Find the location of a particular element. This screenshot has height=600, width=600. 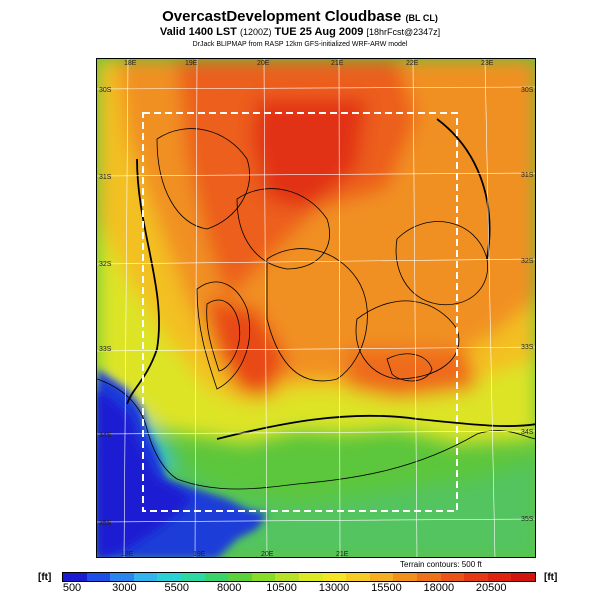

lat-labels-right: 30S 31S 32S 33S 34S 35S is located at coordinates (527, 305).